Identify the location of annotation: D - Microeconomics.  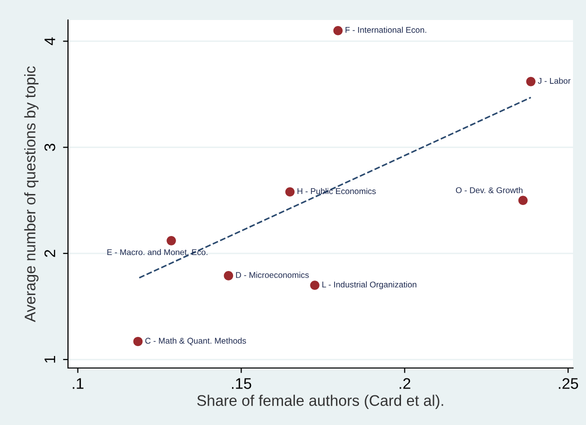
(272, 275).